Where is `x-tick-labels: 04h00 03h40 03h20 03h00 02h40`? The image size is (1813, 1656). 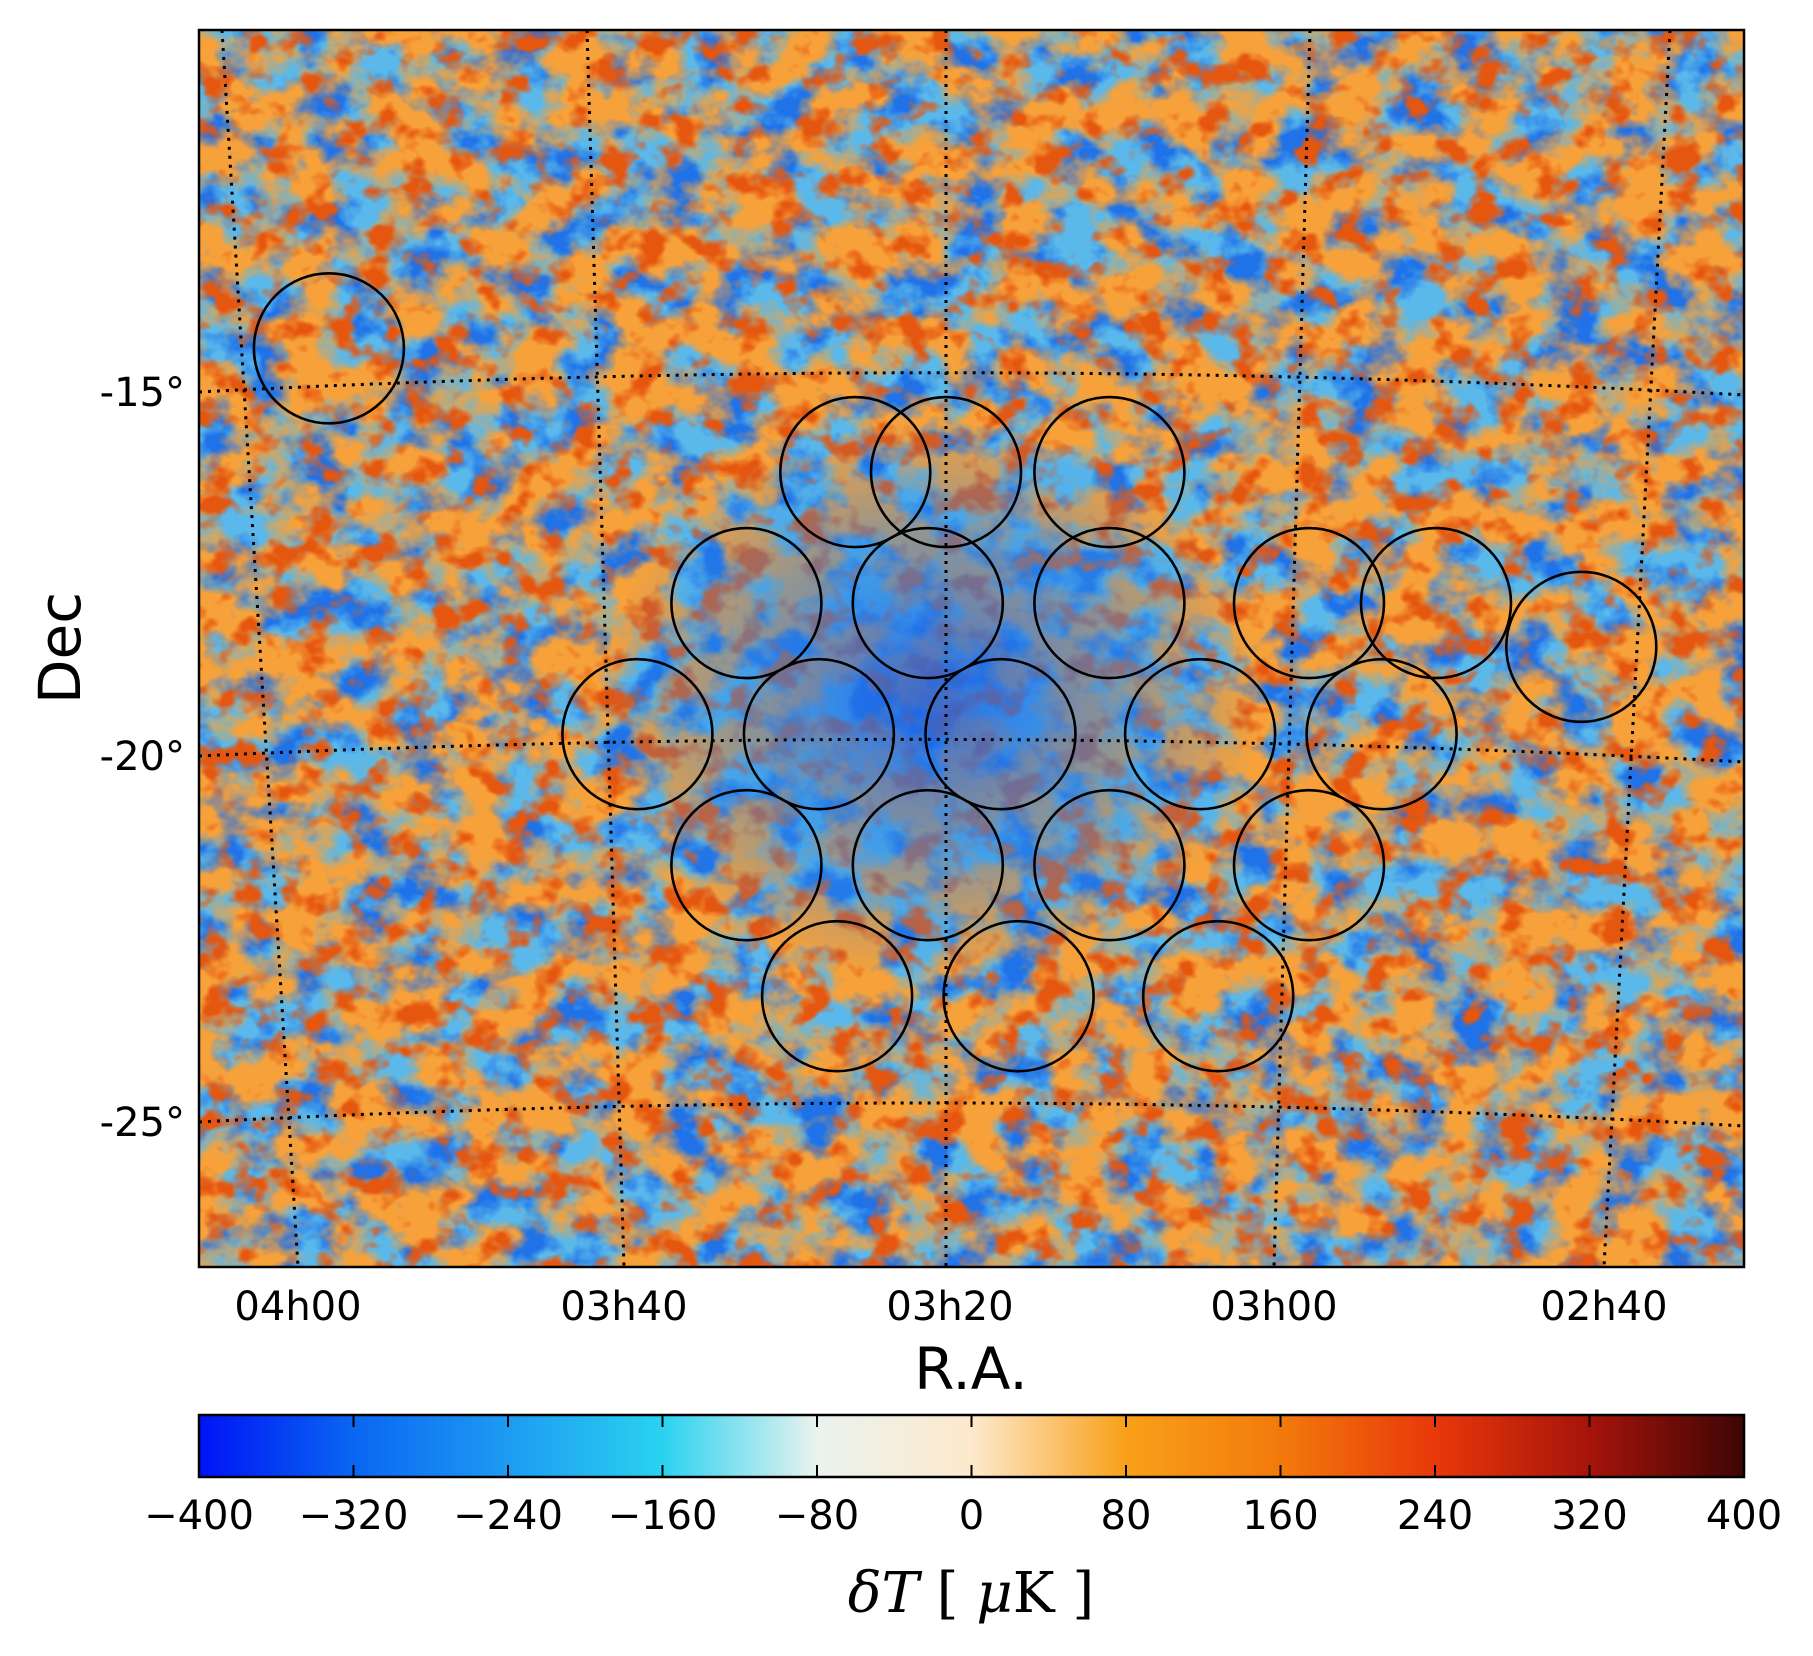 x-tick-labels: 04h00 03h40 03h20 03h00 02h40 is located at coordinates (950, 1307).